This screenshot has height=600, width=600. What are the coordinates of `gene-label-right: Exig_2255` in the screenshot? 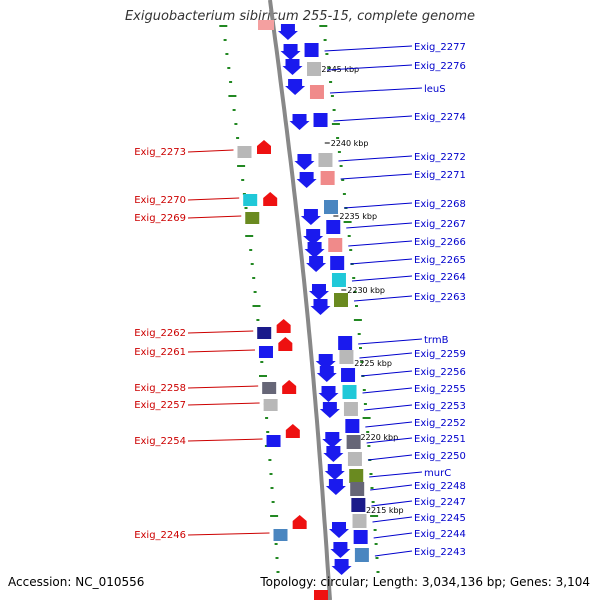 It's located at (440, 389).